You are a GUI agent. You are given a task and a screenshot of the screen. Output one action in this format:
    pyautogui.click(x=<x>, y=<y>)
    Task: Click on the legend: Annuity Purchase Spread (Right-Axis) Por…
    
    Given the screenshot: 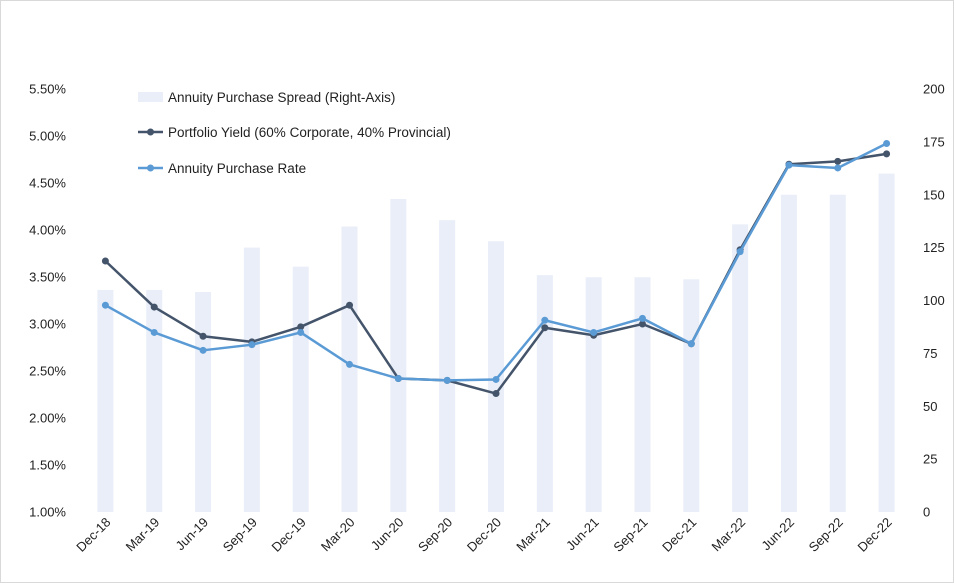 What is the action you would take?
    pyautogui.click(x=294, y=133)
    